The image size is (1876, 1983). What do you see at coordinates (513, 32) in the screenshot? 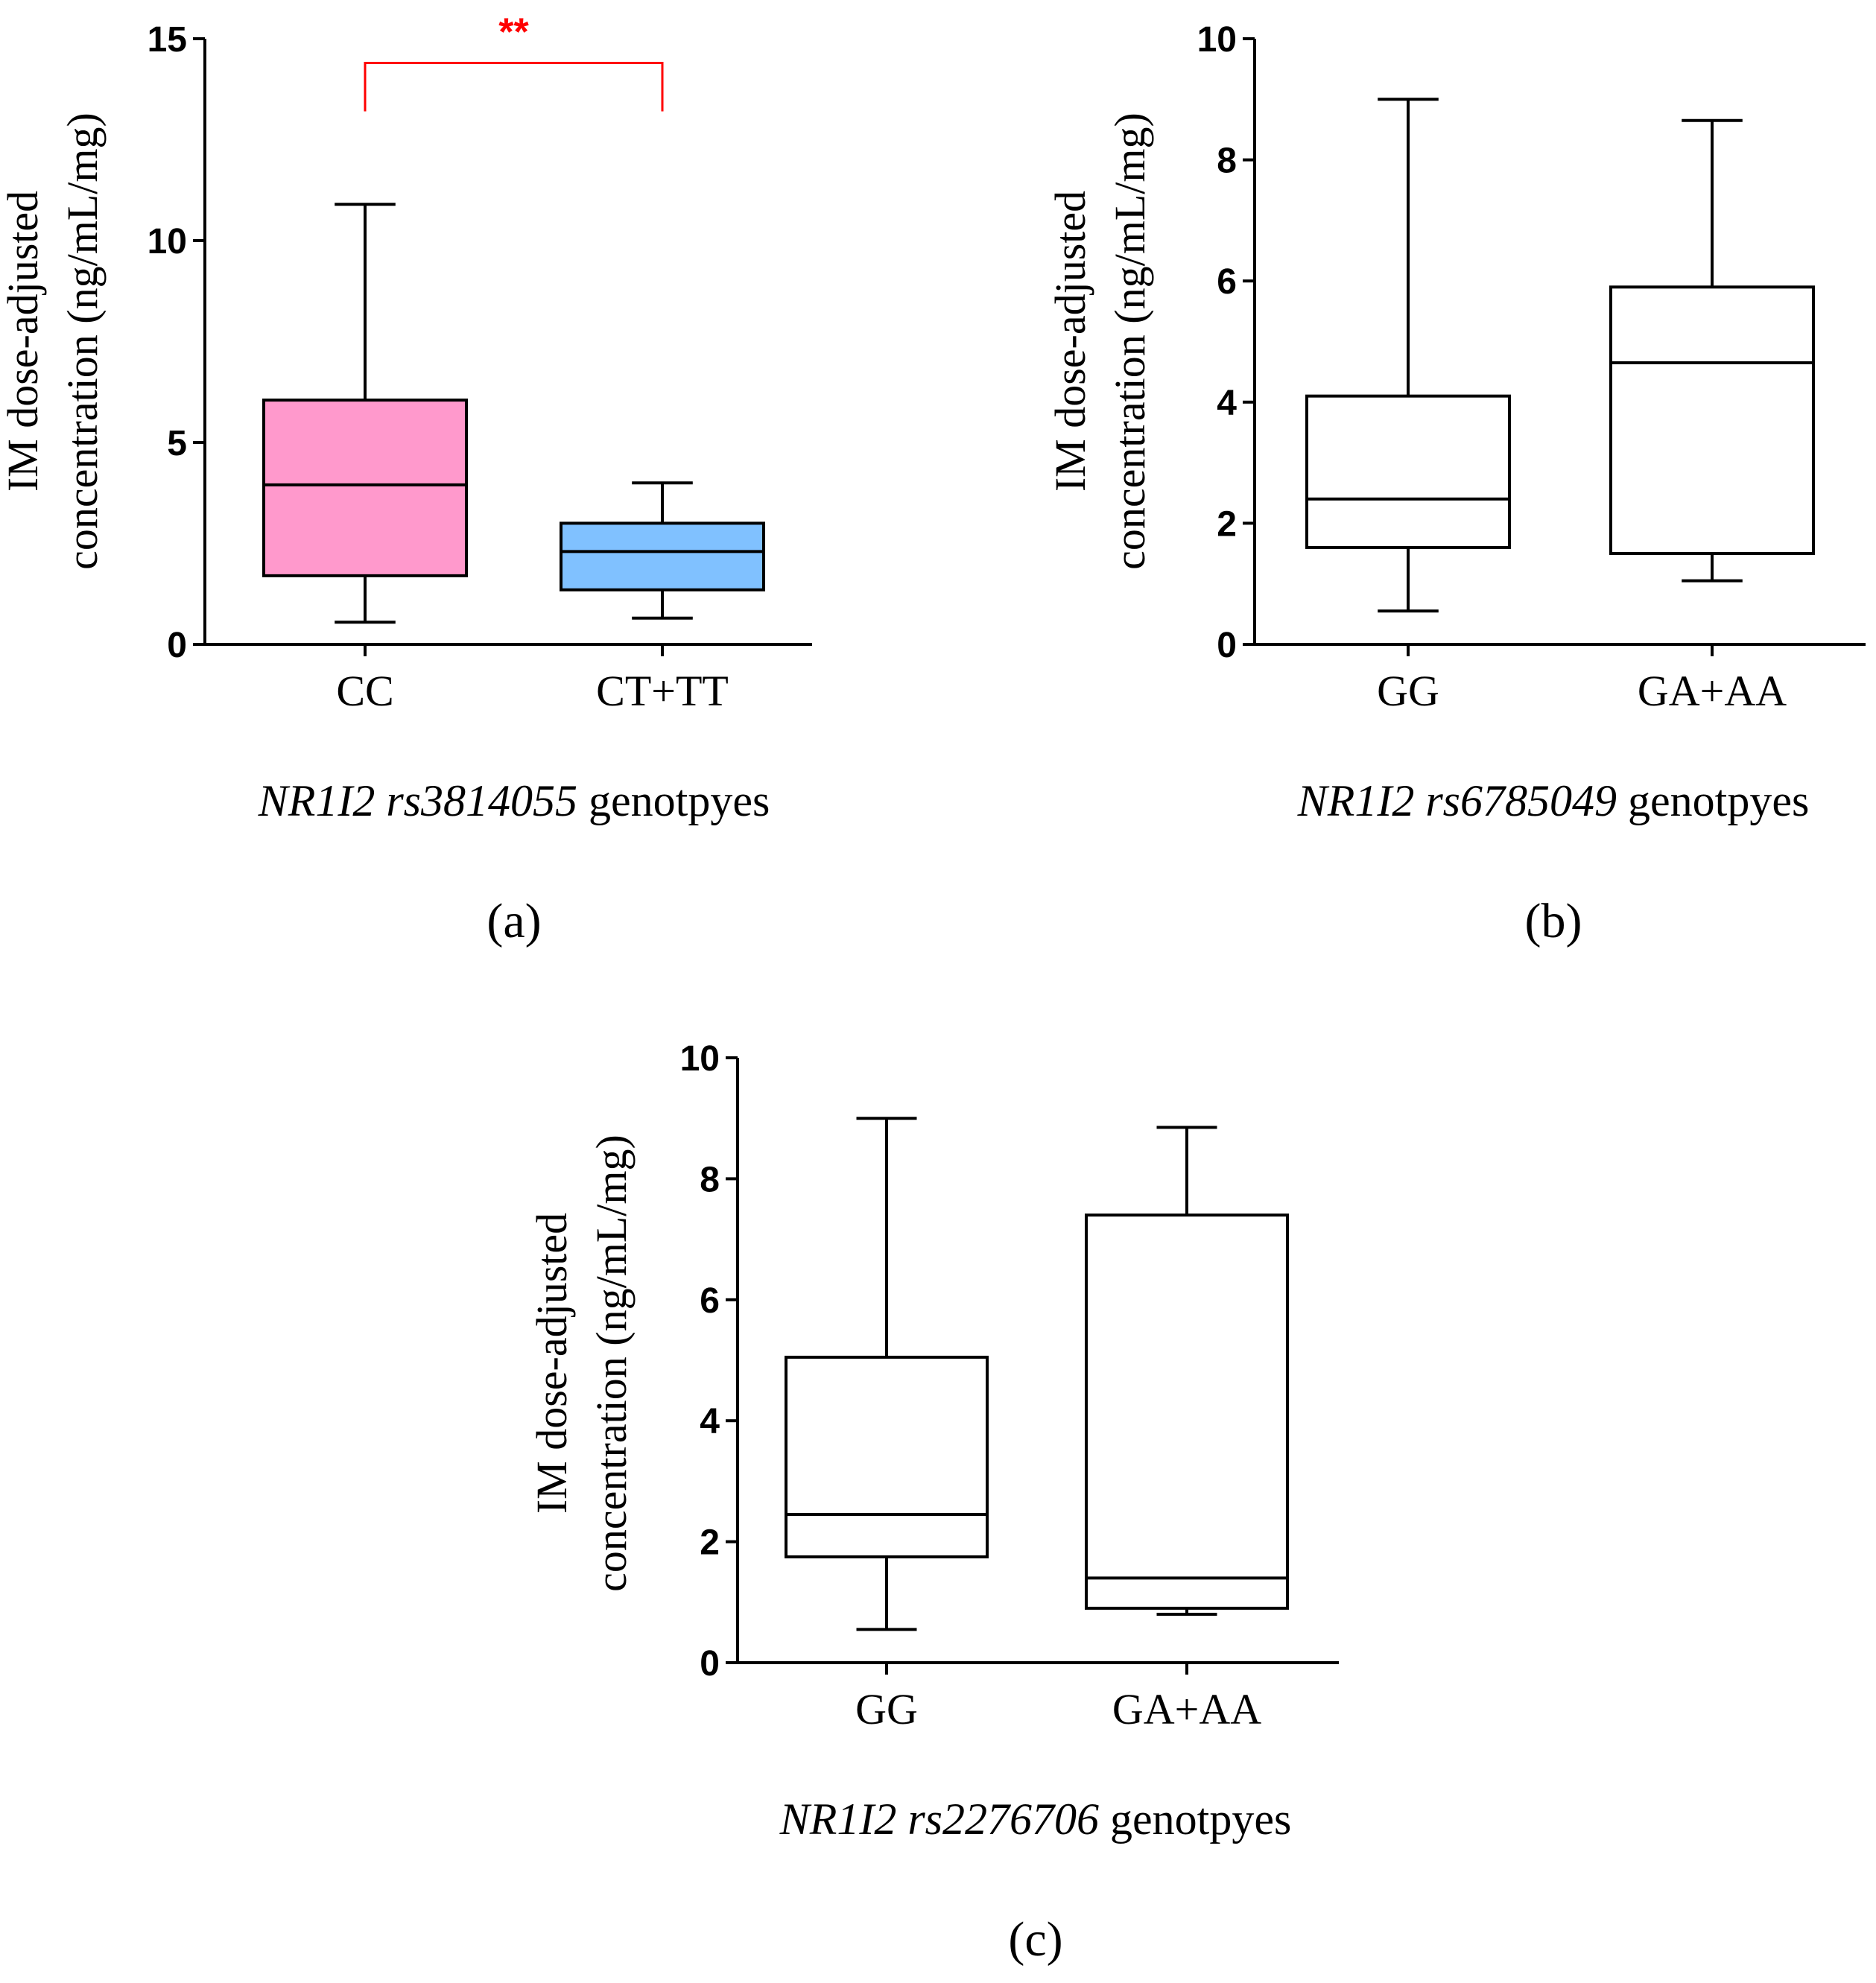
I see `significance-label: **` at bounding box center [513, 32].